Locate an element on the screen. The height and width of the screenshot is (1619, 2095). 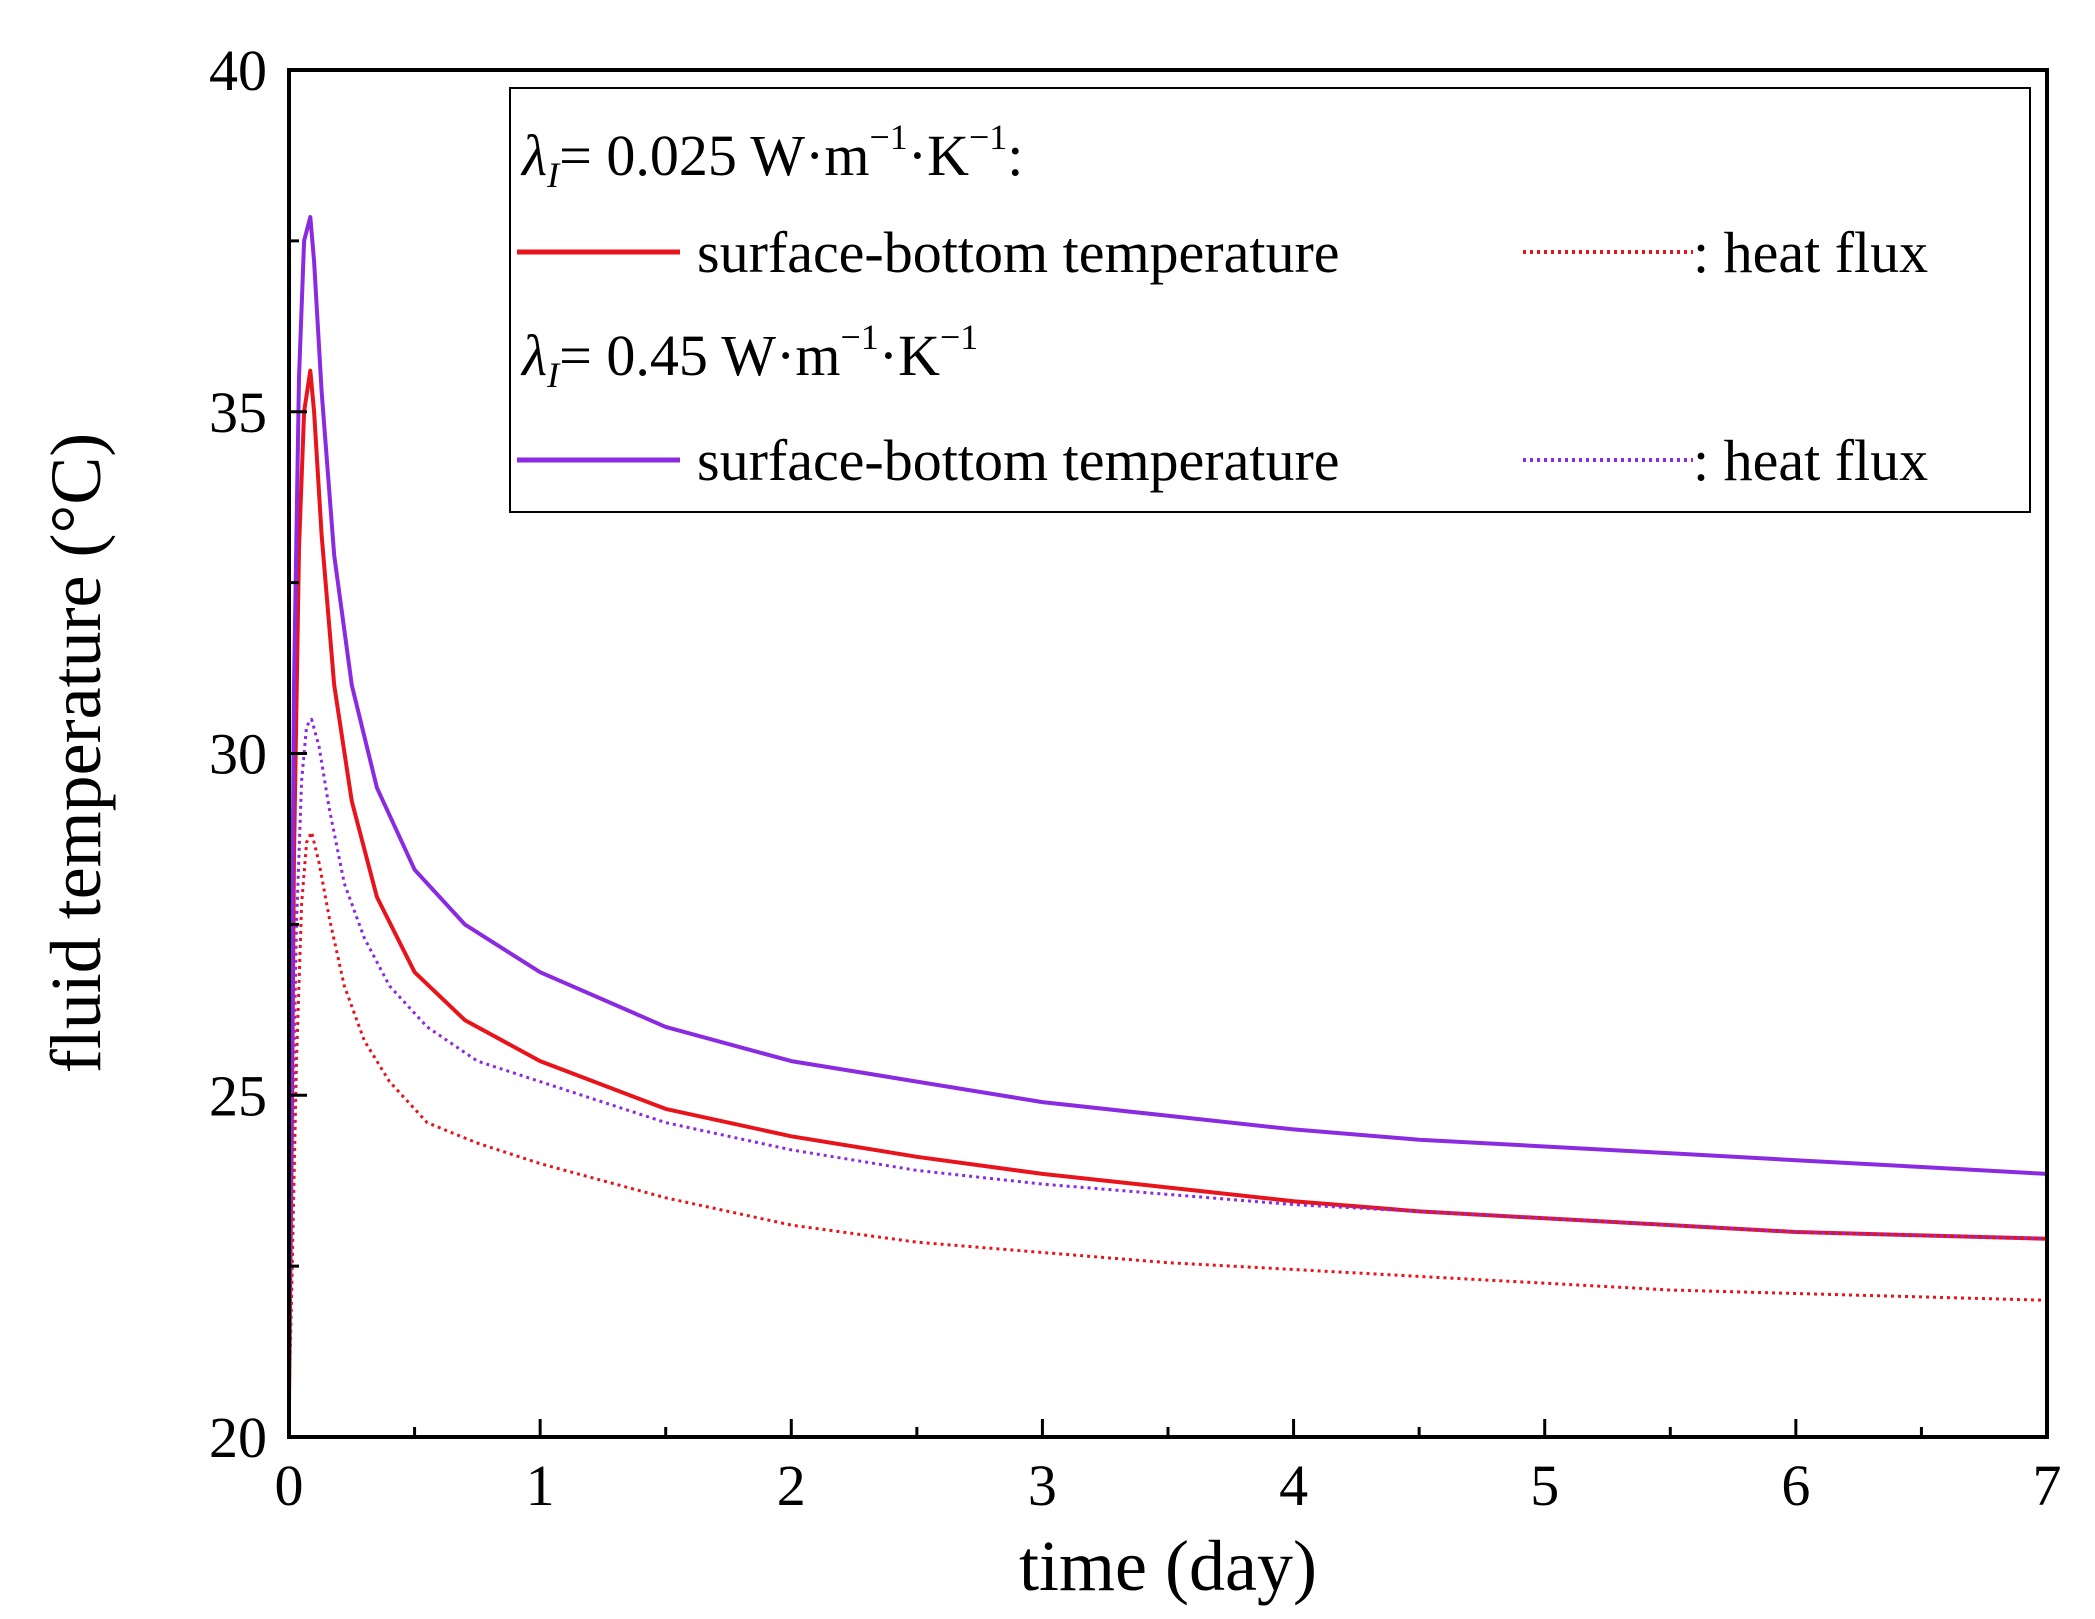
y-axis-ticks: 20 25 30 35 40 is located at coordinates (258, 754).